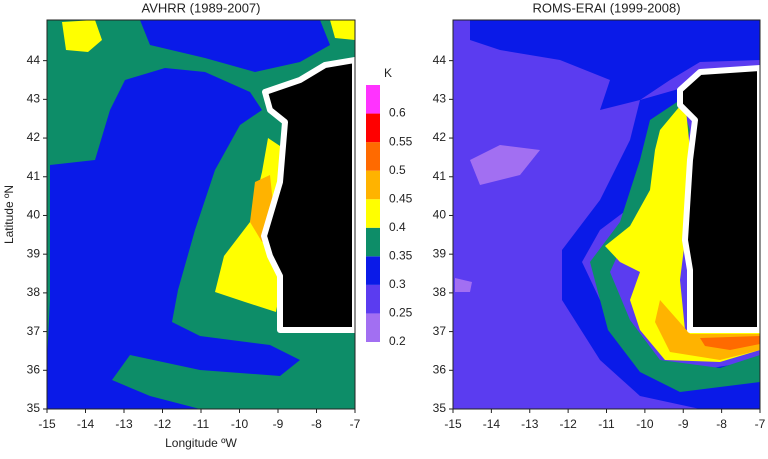 This screenshot has width=768, height=459. I want to click on x-axis-label: Longitude ºW, so click(201, 443).